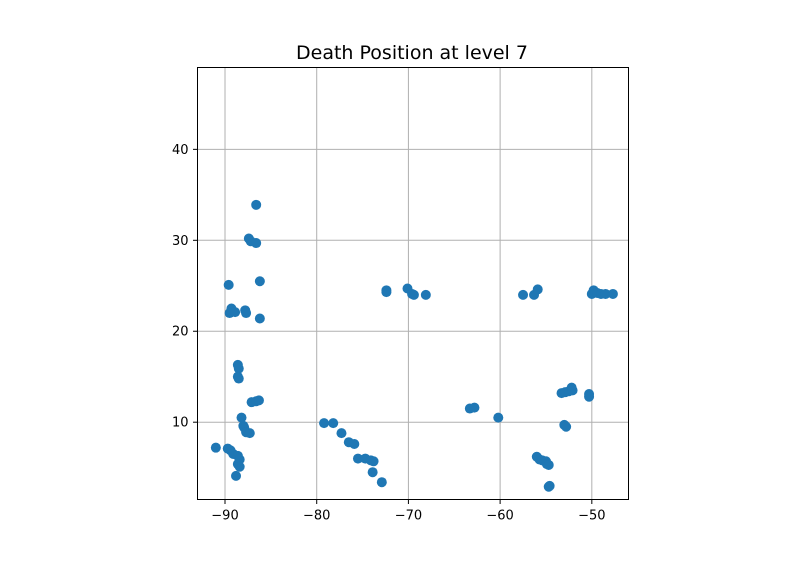  I want to click on x-tick-label: −50, so click(591, 516).